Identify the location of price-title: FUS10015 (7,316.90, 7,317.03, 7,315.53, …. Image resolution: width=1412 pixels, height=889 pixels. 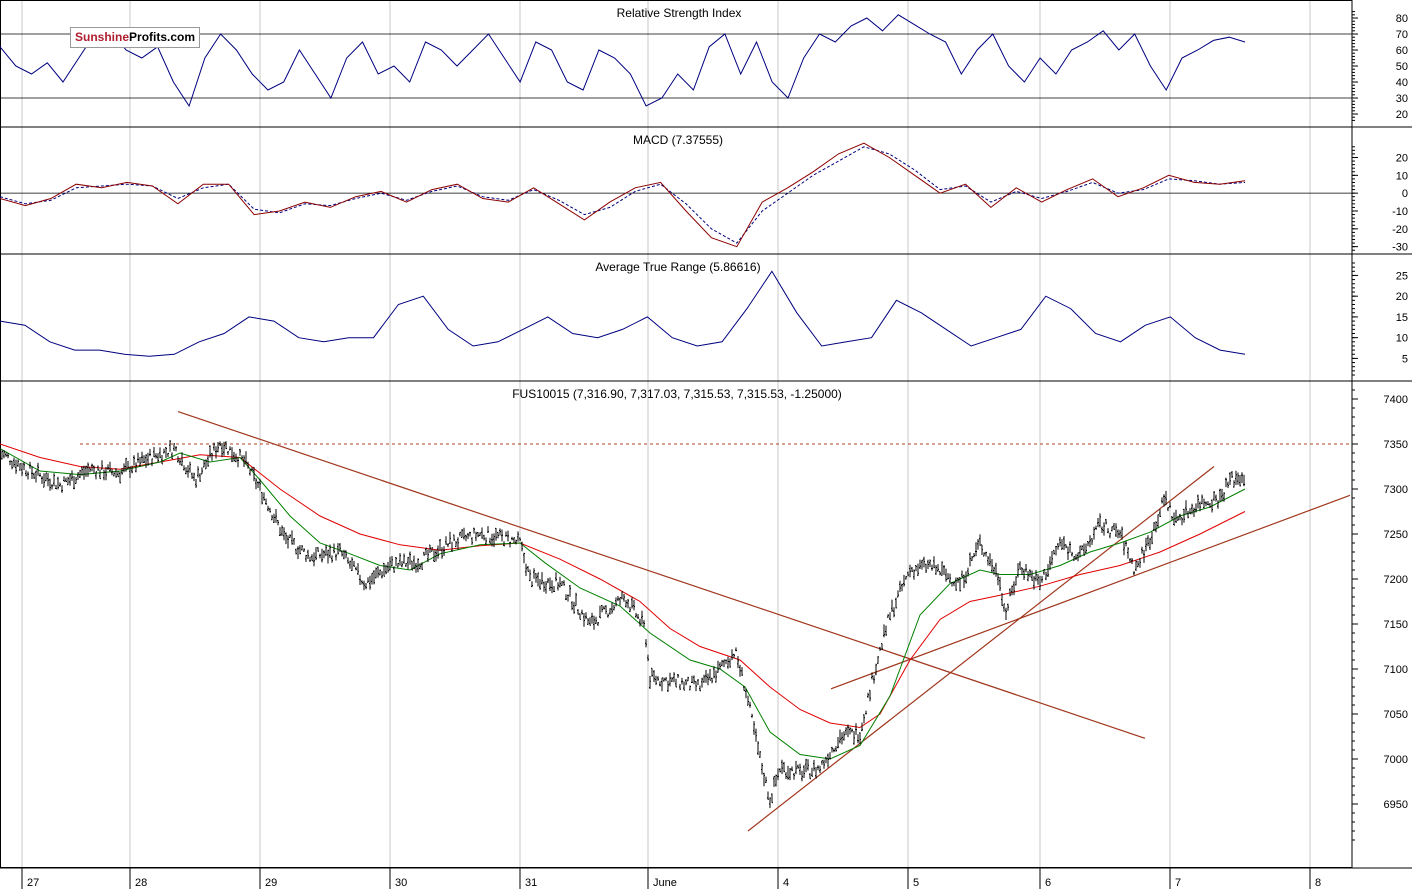
(677, 394).